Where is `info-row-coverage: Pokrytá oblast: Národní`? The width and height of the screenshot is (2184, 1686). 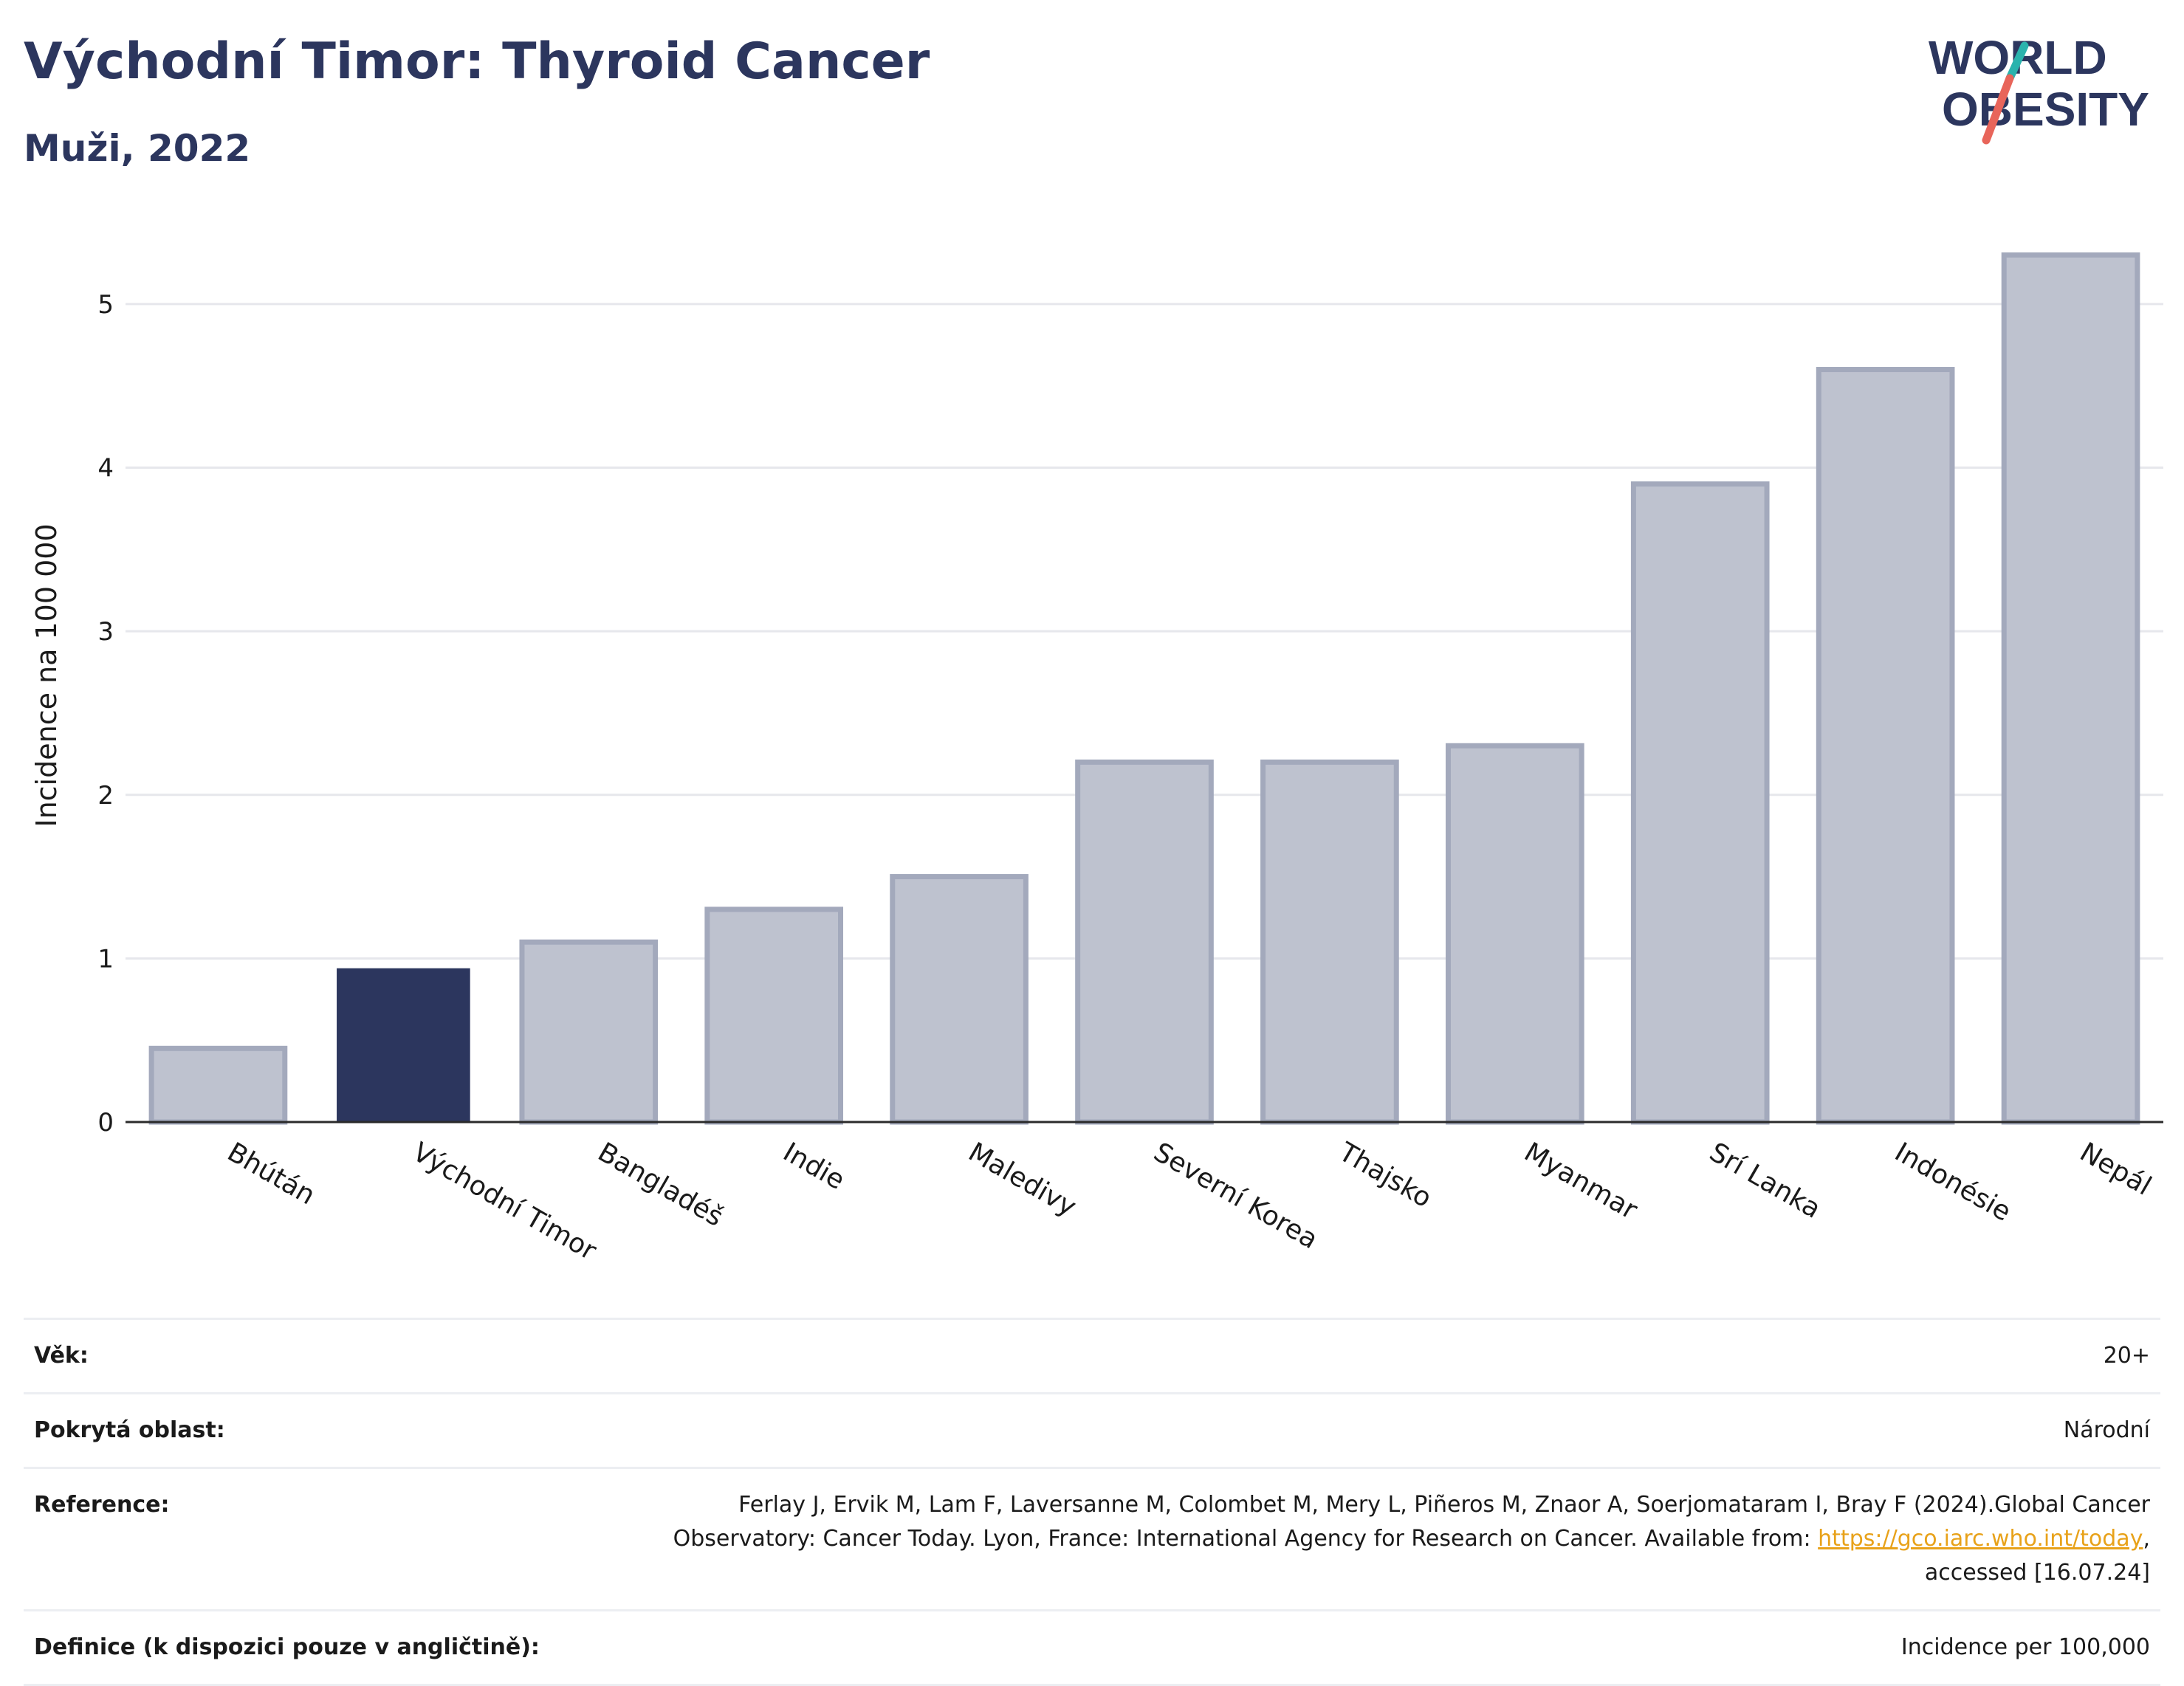
info-row-coverage: Pokrytá oblast: Národní is located at coordinates (1092, 1431).